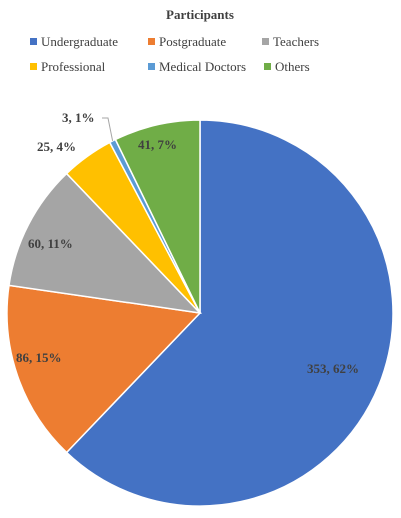  I want to click on pie-slice-others, so click(157, 216).